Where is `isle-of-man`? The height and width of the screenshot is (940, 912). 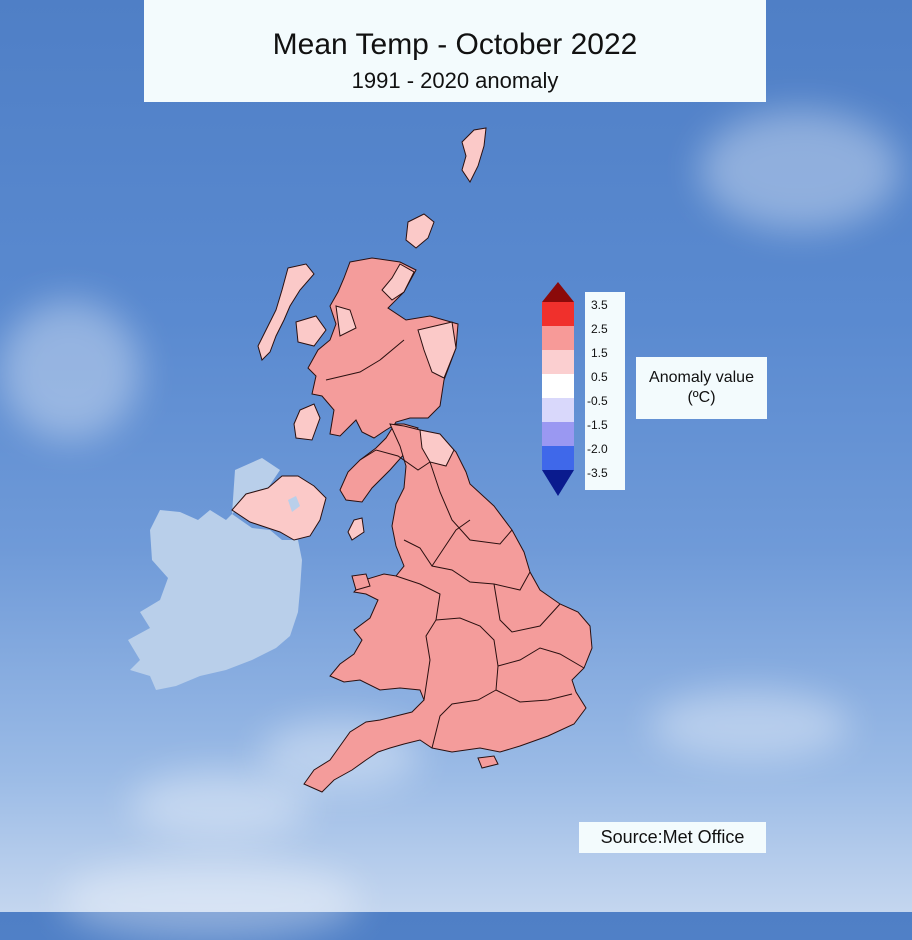
isle-of-man is located at coordinates (356, 529).